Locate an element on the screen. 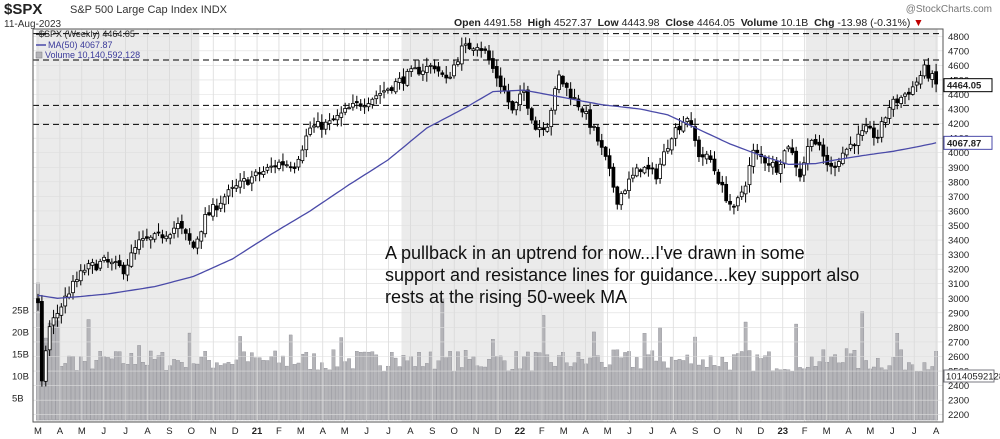 The width and height of the screenshot is (1000, 439). low-label: Low is located at coordinates (608, 23).